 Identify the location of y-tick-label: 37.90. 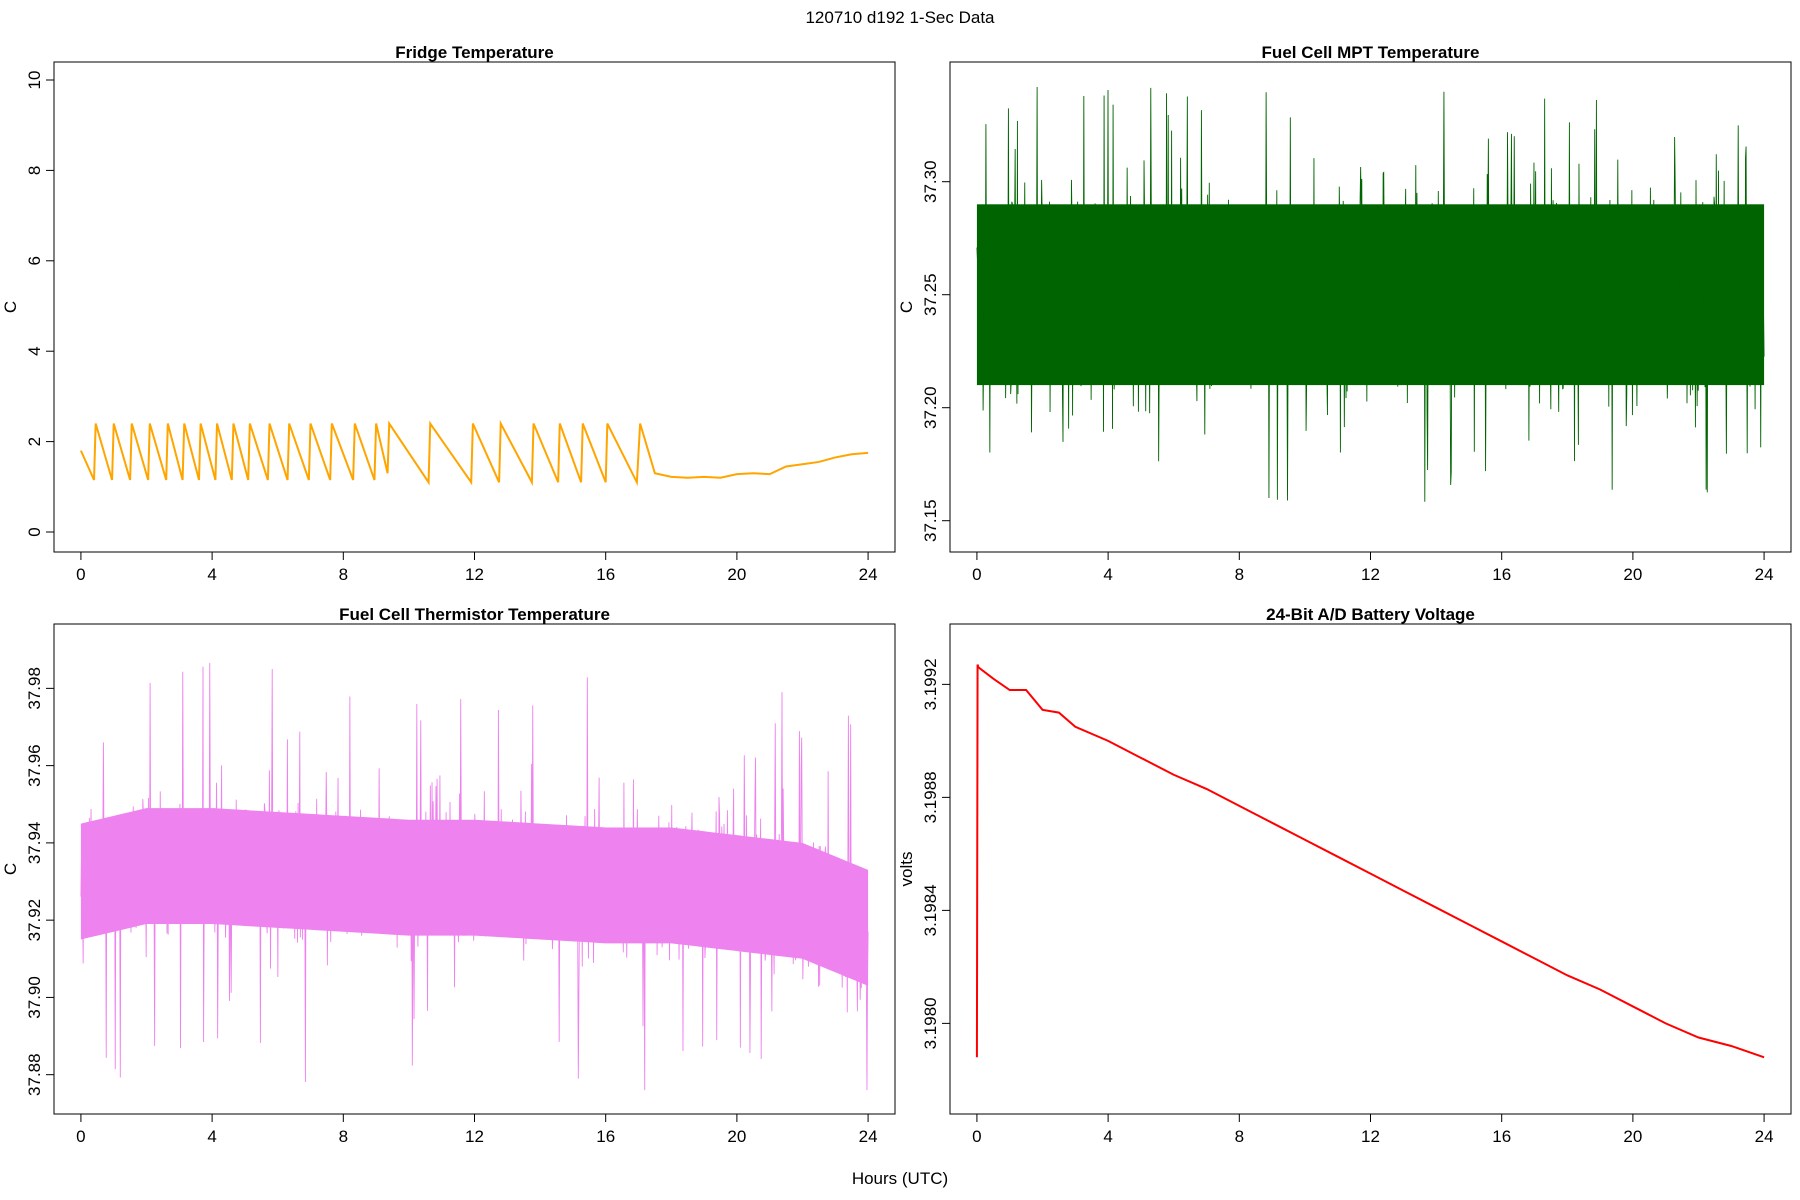
(34, 997).